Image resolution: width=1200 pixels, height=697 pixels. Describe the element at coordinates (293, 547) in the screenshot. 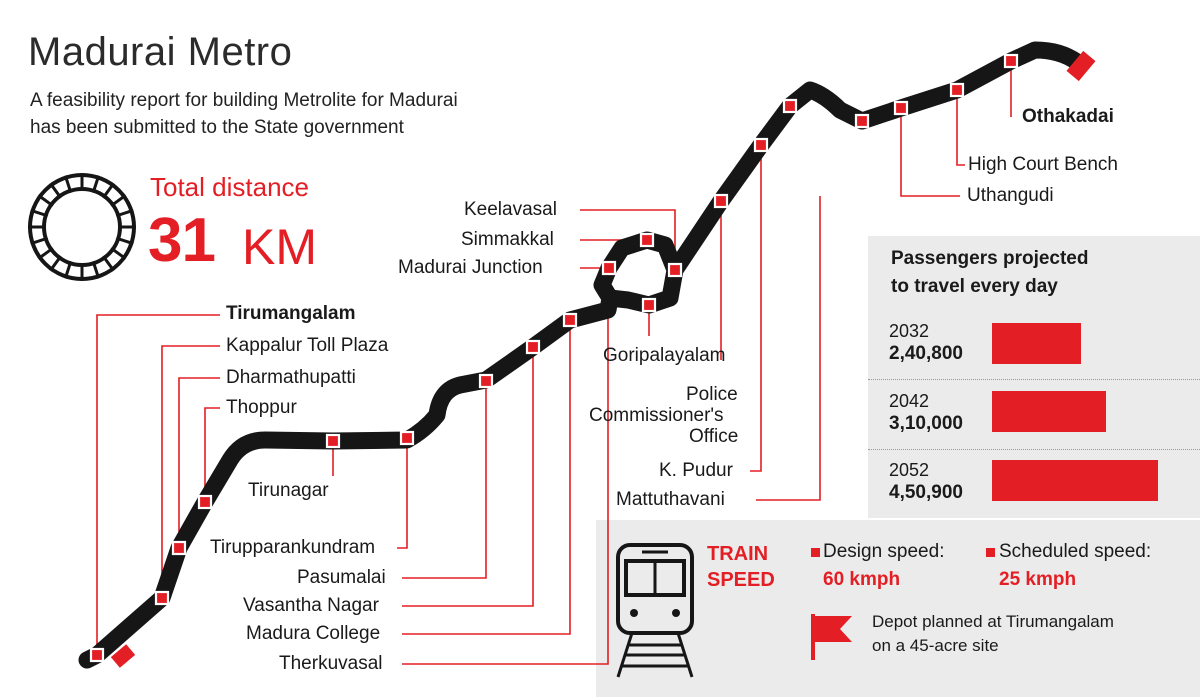

I see `station-label-tirupparankundram: Tirupparankundram` at that location.